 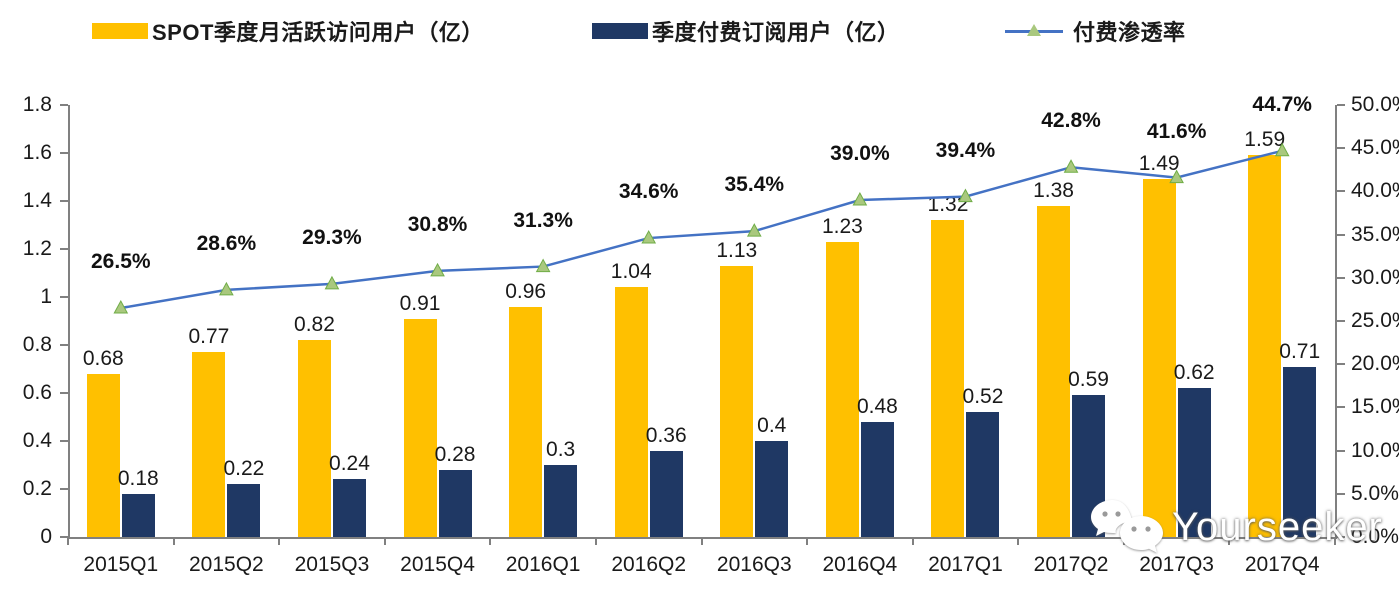 I want to click on x-tick-label: 2017Q4, so click(x=1282, y=564).